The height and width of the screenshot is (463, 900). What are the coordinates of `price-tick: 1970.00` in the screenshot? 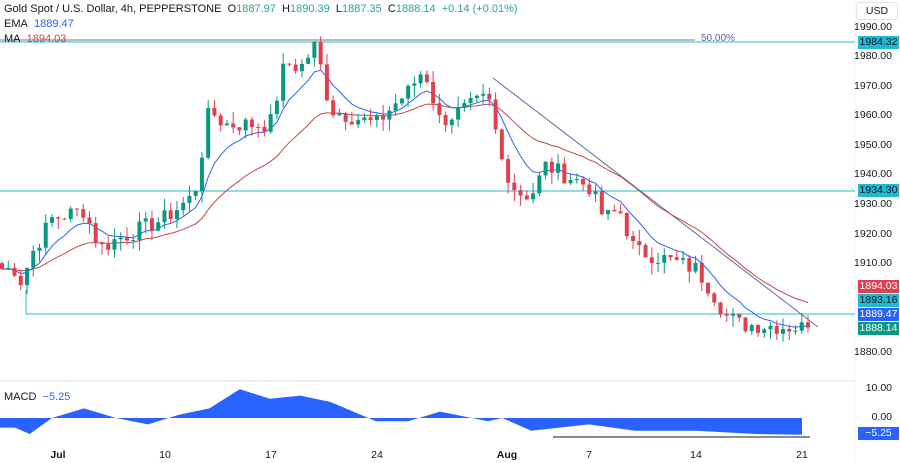 It's located at (873, 86).